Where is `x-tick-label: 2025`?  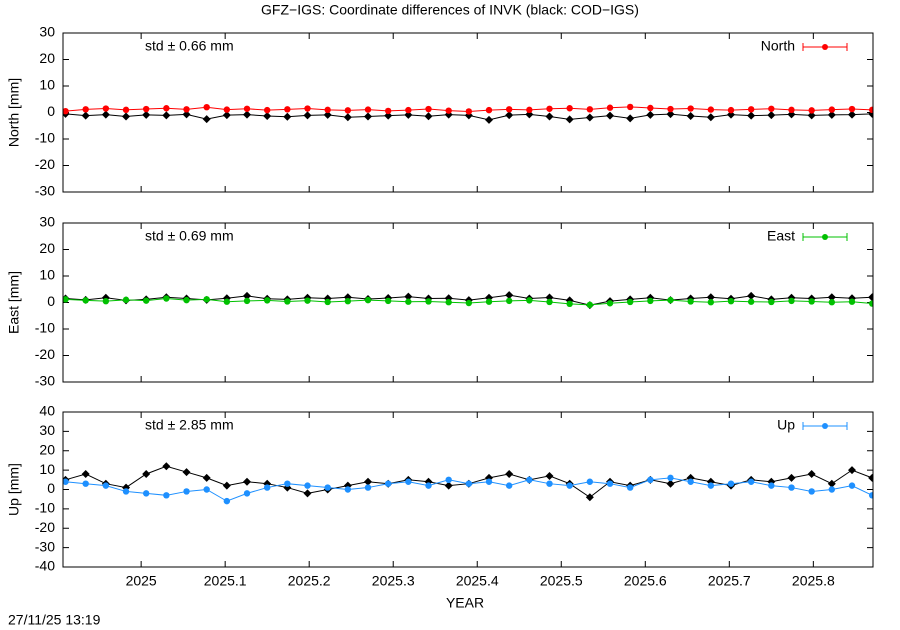
x-tick-label: 2025 is located at coordinates (141, 581).